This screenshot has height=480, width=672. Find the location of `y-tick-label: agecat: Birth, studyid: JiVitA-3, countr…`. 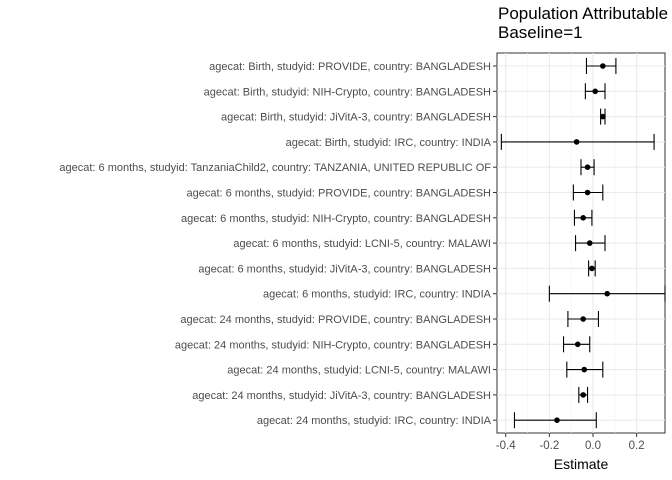

y-tick-label: agecat: Birth, studyid: JiVitA-3, countr… is located at coordinates (356, 118).